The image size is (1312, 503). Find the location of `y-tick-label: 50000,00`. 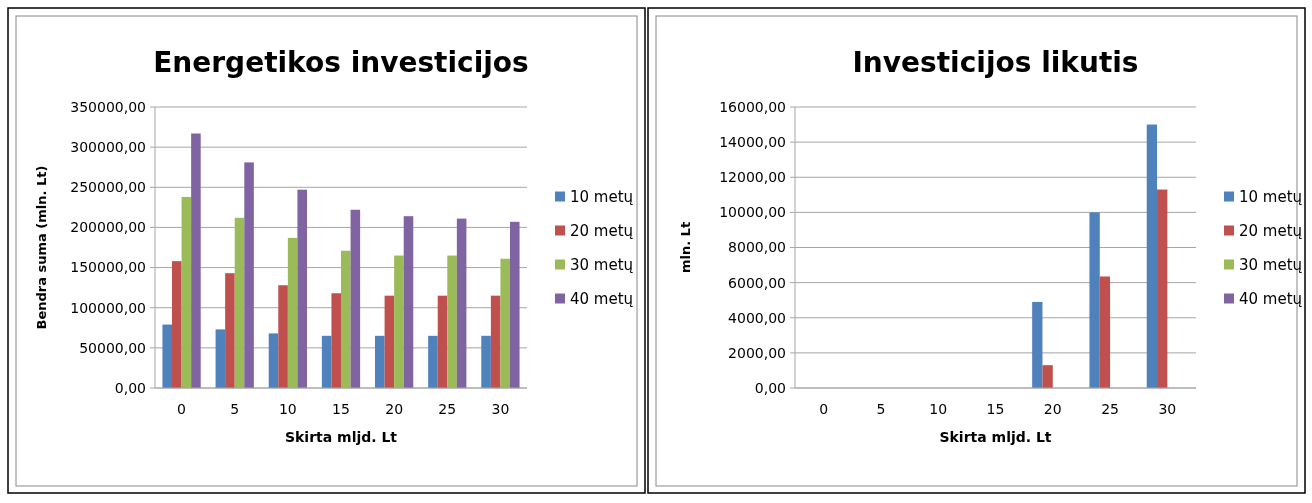

y-tick-label: 50000,00 is located at coordinates (112, 347).